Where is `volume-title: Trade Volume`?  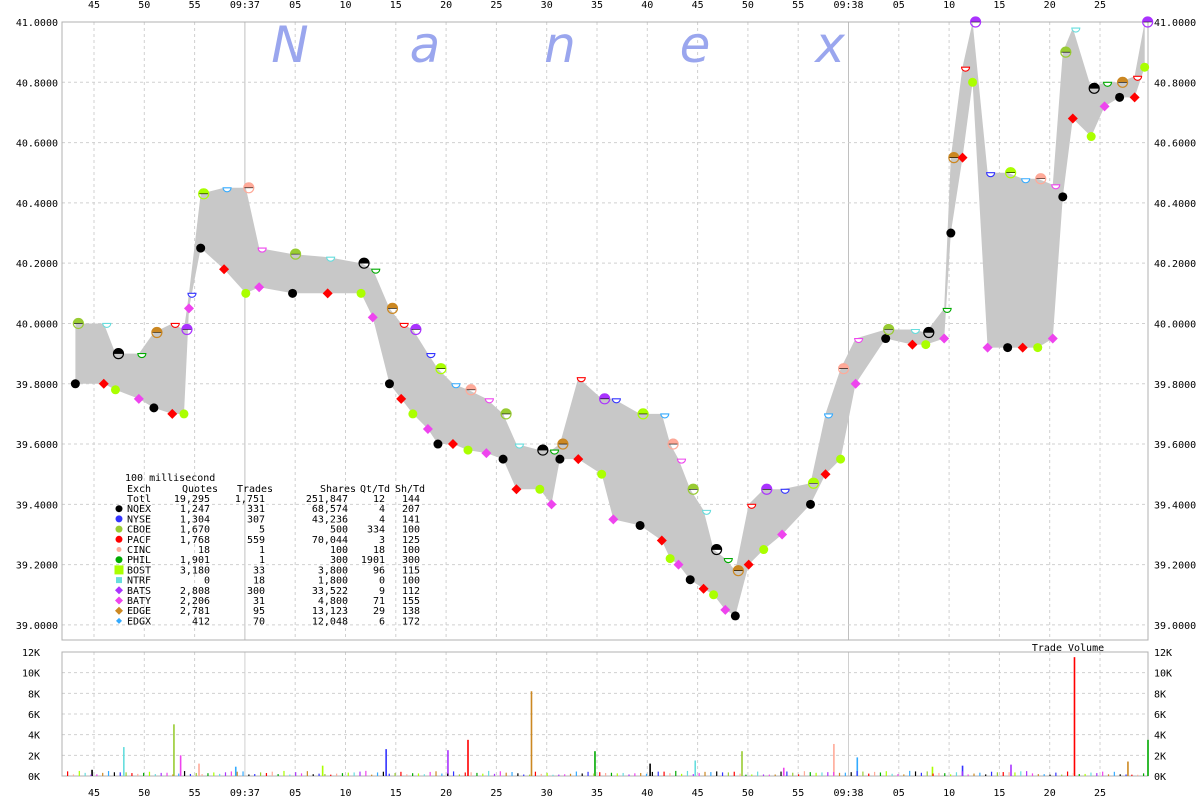 volume-title: Trade Volume is located at coordinates (1068, 648).